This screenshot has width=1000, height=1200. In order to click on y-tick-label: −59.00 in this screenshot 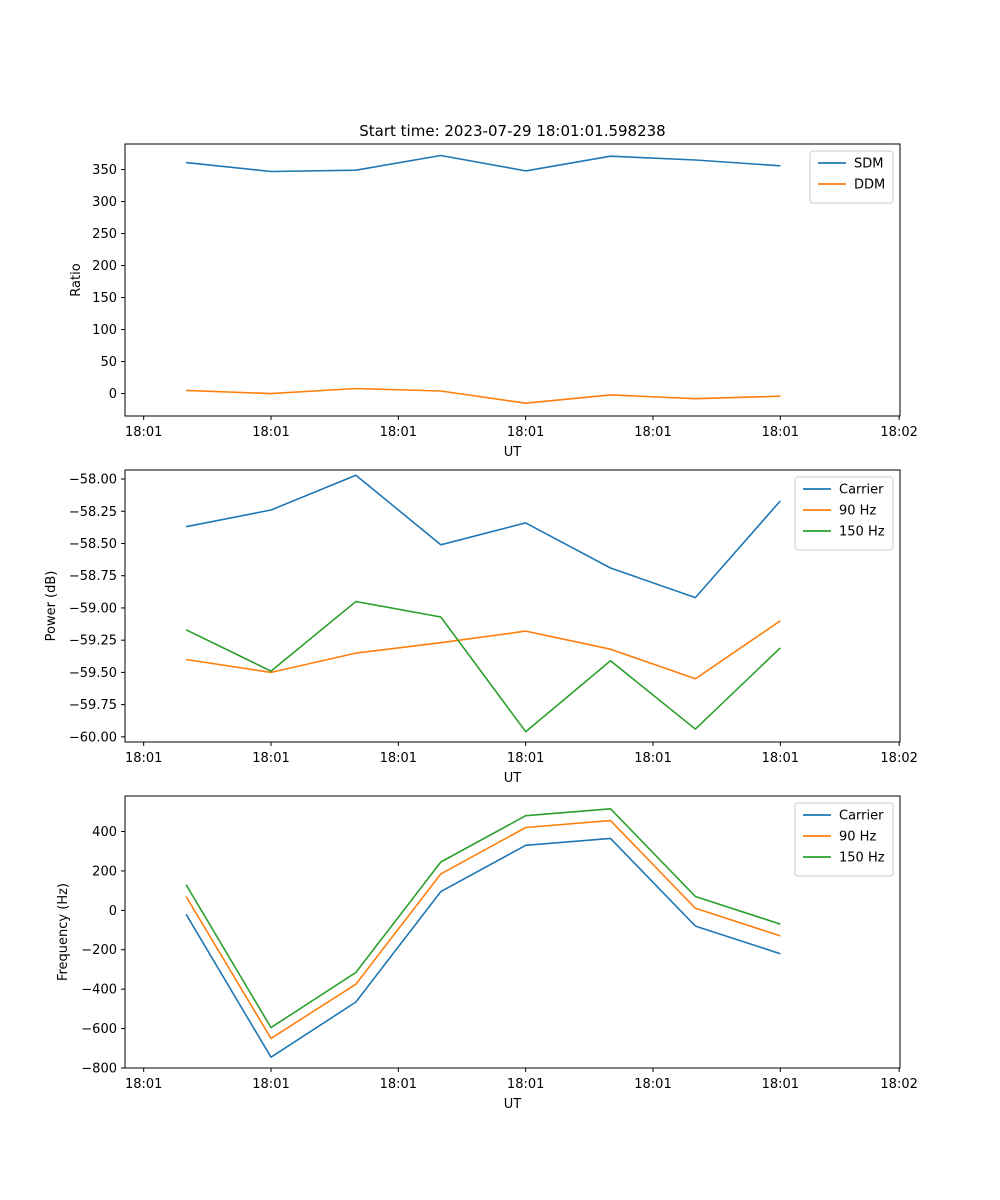, I will do `click(93, 608)`.